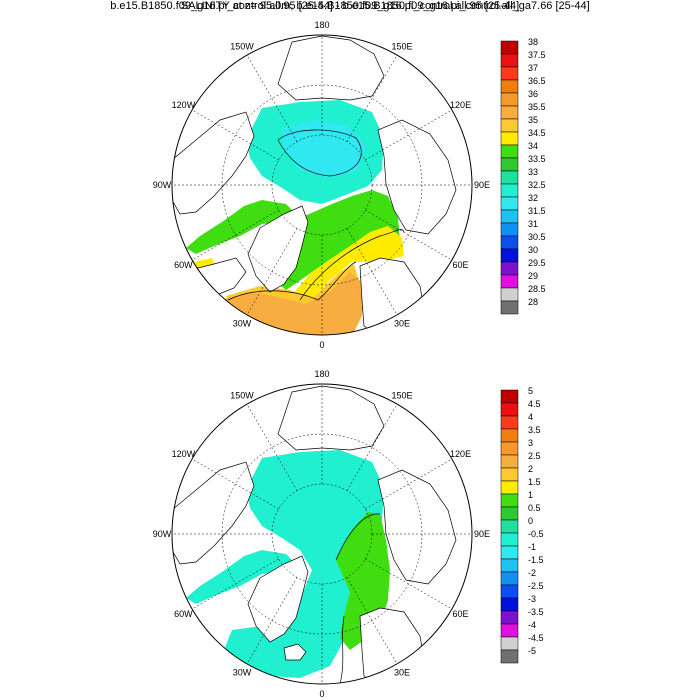  Describe the element at coordinates (321, 694) in the screenshot. I see `longitude-label: 0` at that location.